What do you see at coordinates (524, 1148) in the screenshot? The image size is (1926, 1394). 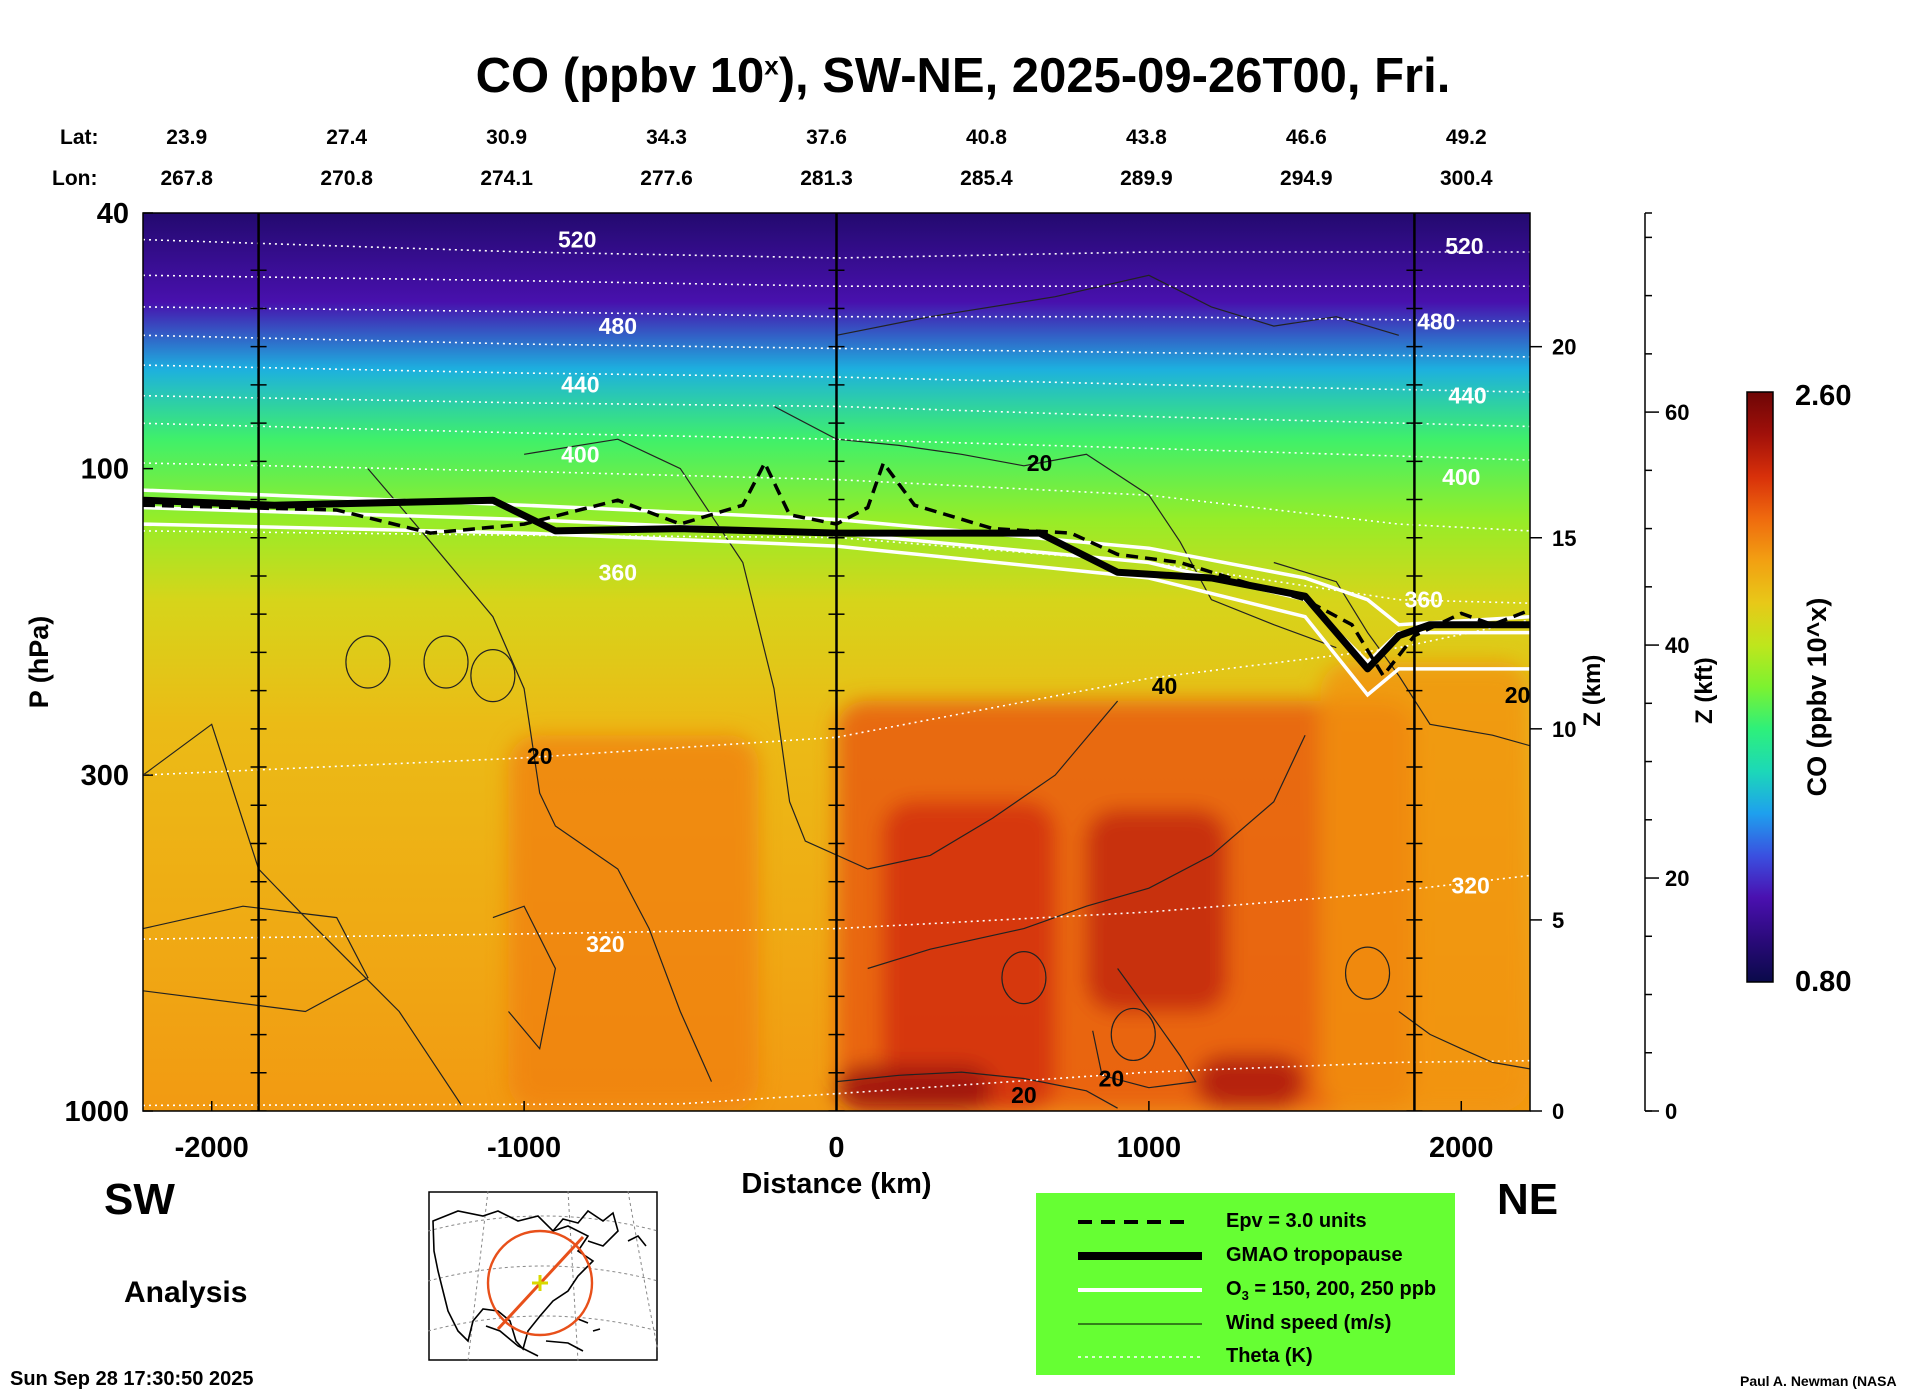 I see `x-tick-label: -1000` at bounding box center [524, 1148].